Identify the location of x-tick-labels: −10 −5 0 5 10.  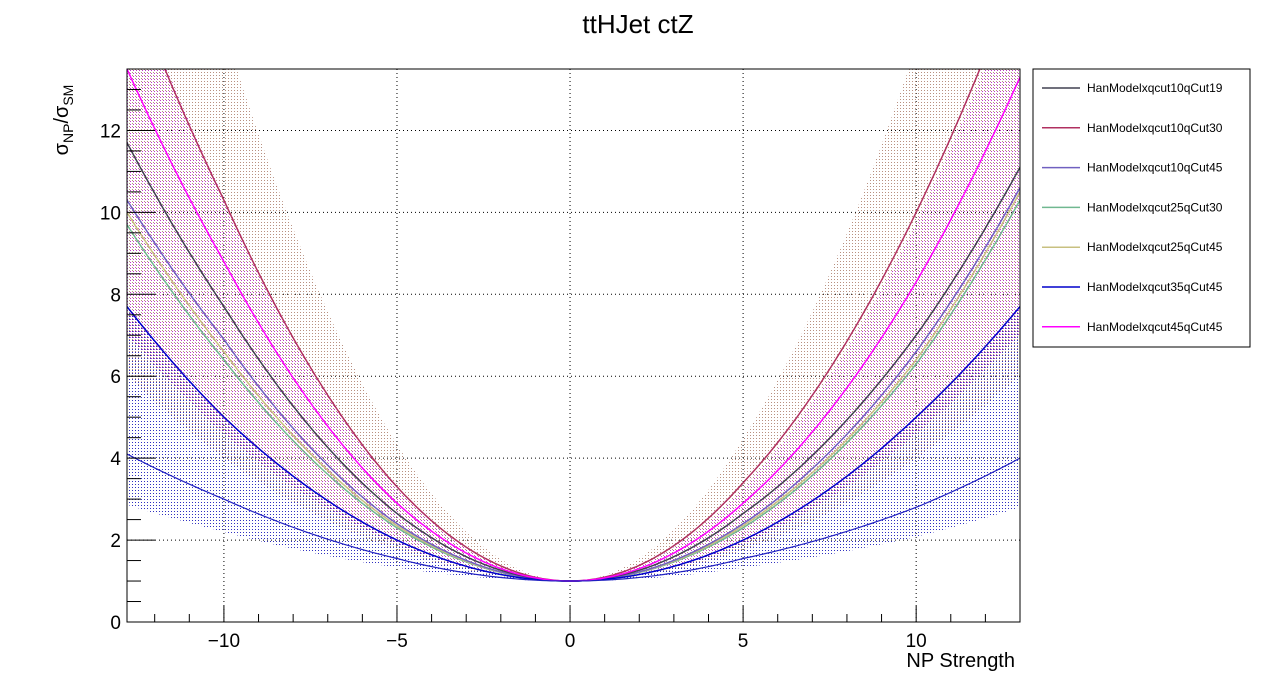
(567, 641).